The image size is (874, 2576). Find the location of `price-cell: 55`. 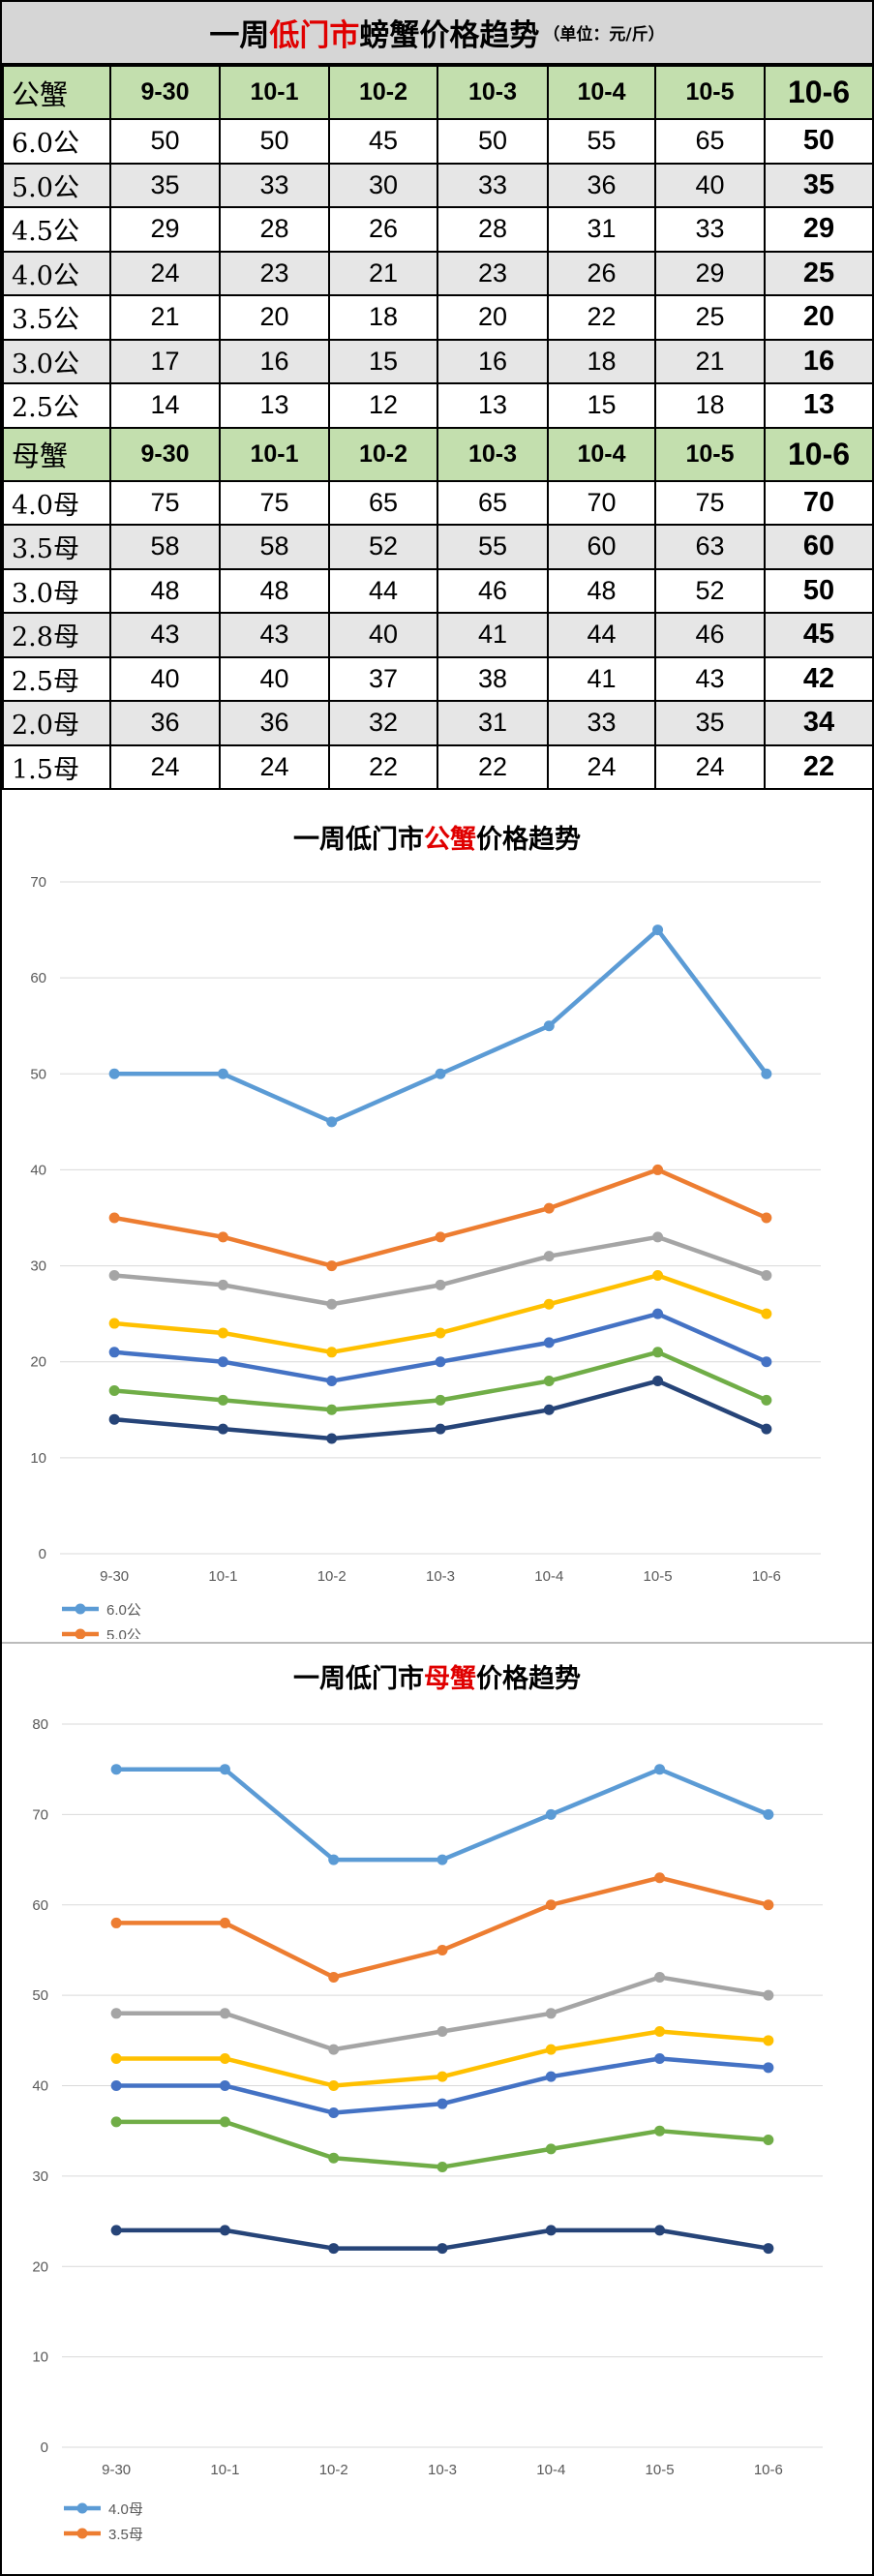

price-cell: 55 is located at coordinates (601, 142).